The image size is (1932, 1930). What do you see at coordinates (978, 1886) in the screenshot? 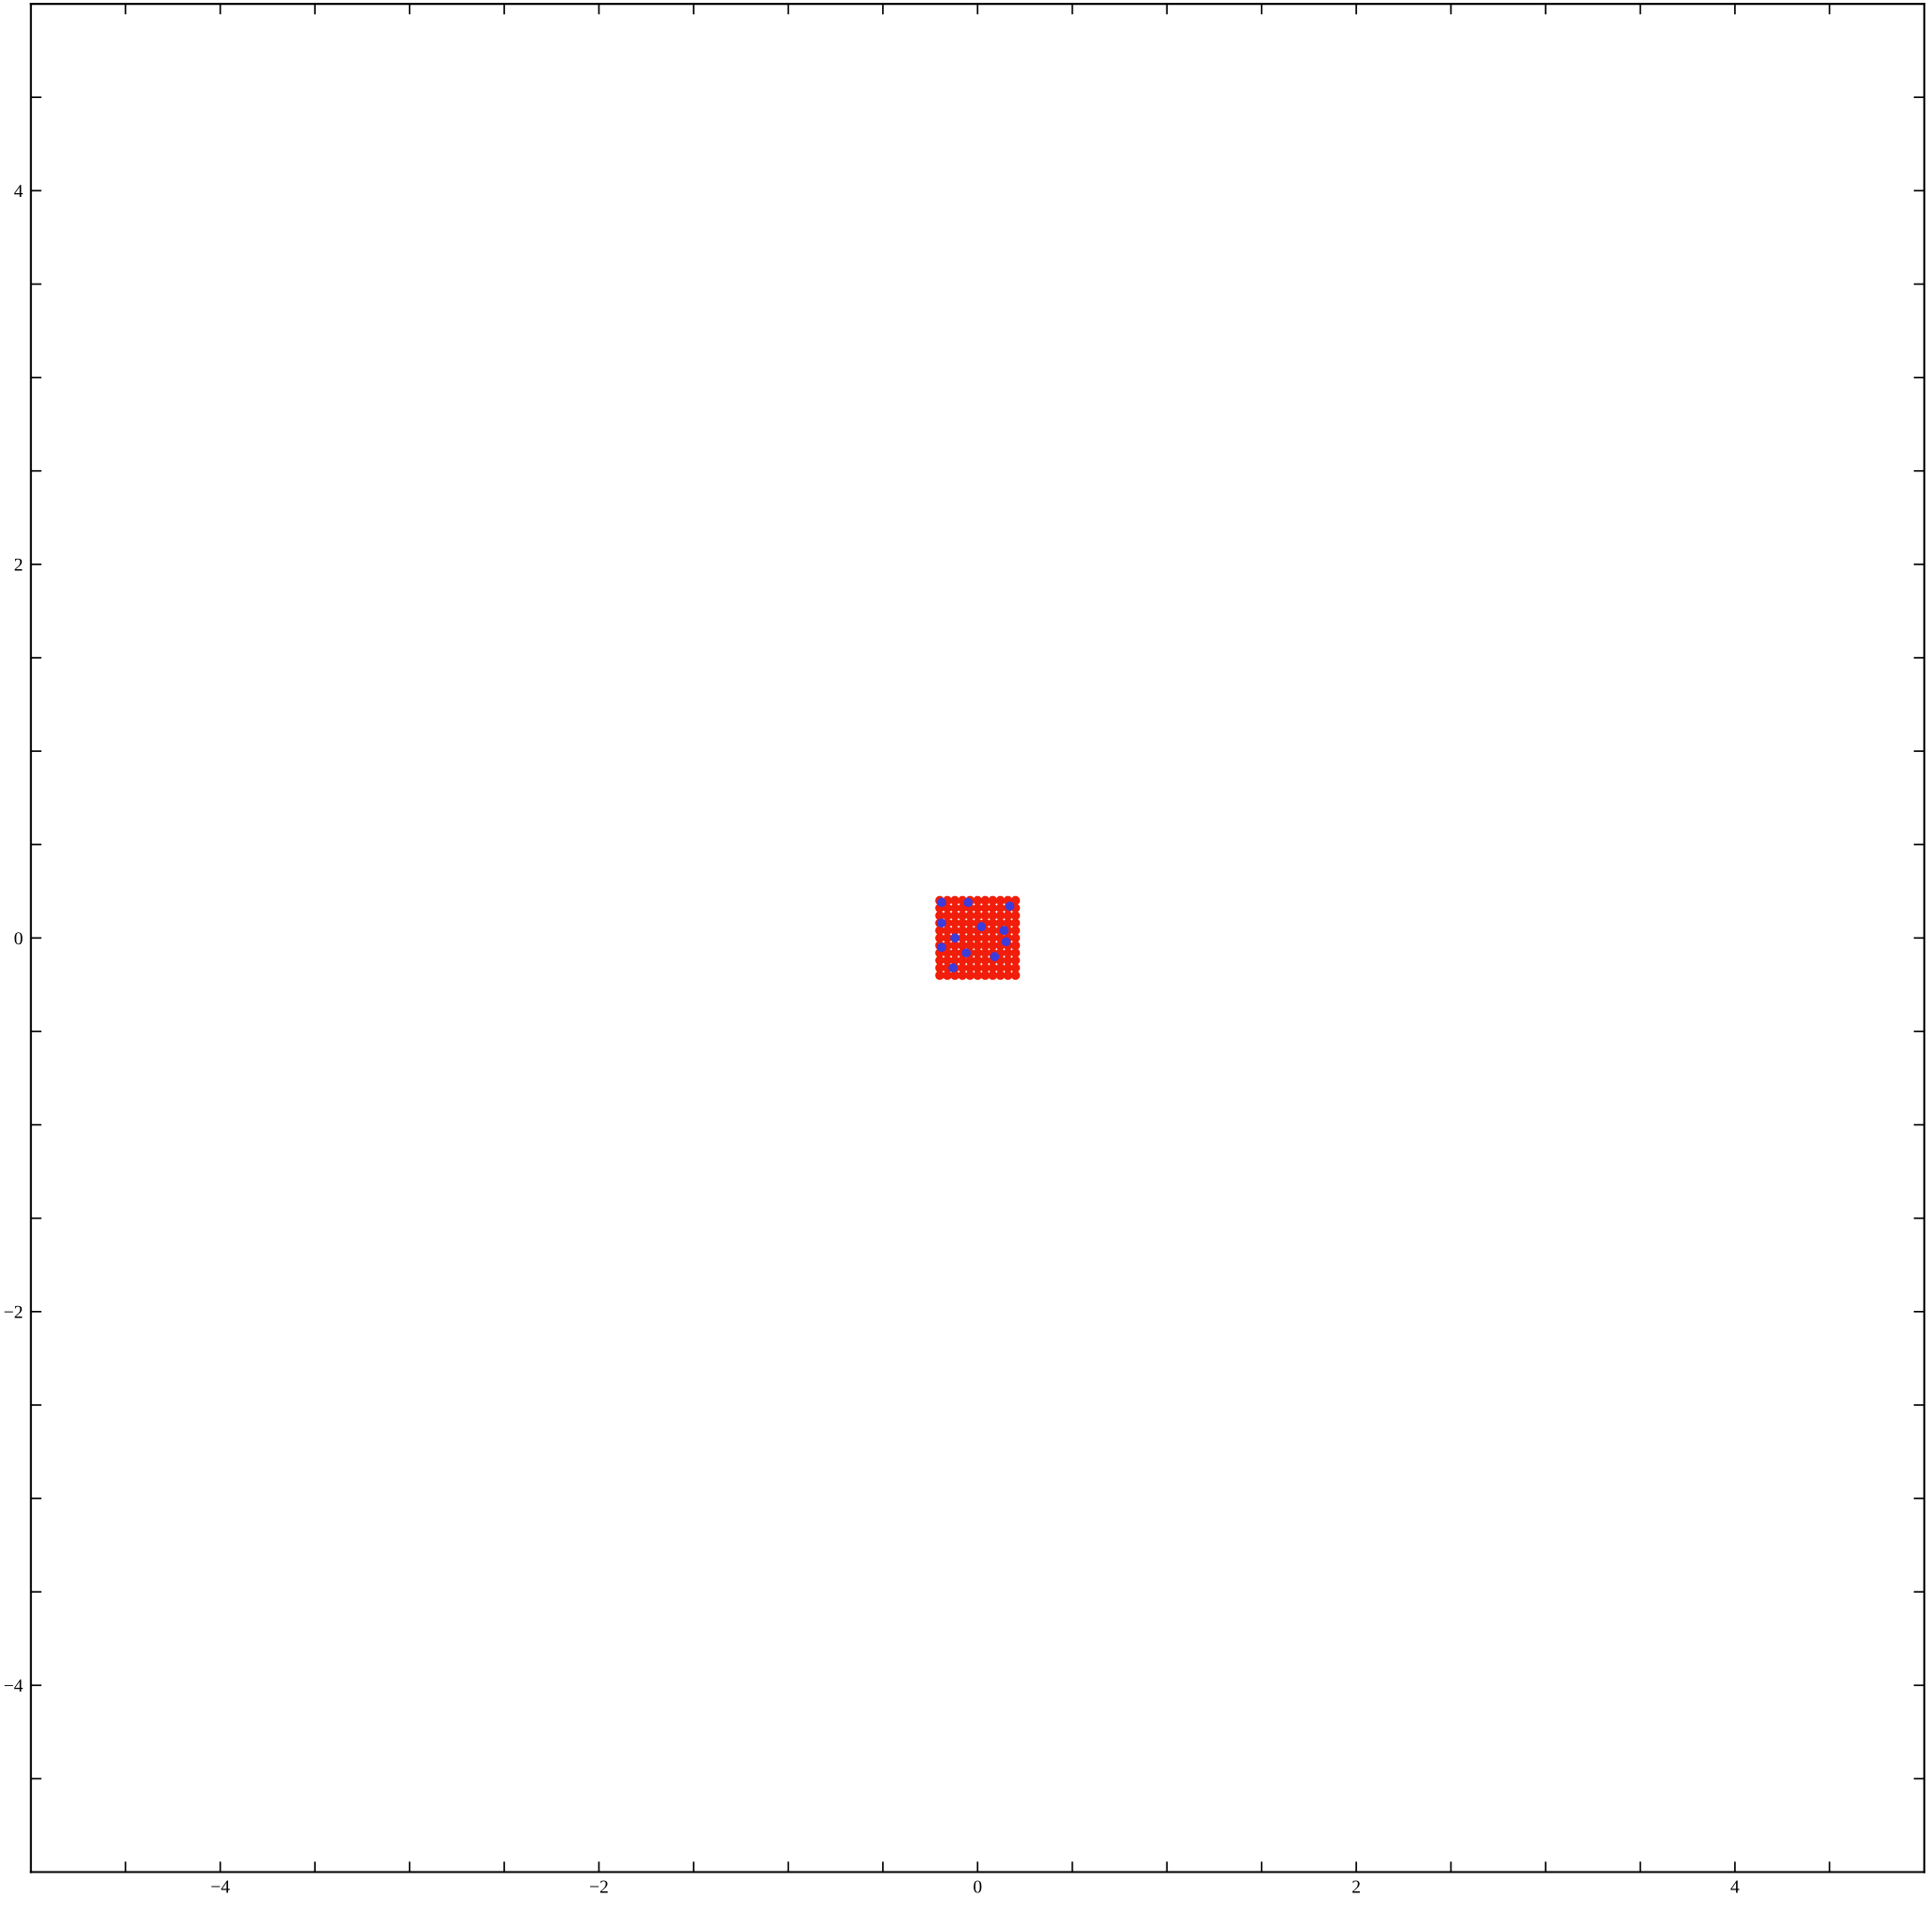
I see `x-tick-label: 0` at bounding box center [978, 1886].